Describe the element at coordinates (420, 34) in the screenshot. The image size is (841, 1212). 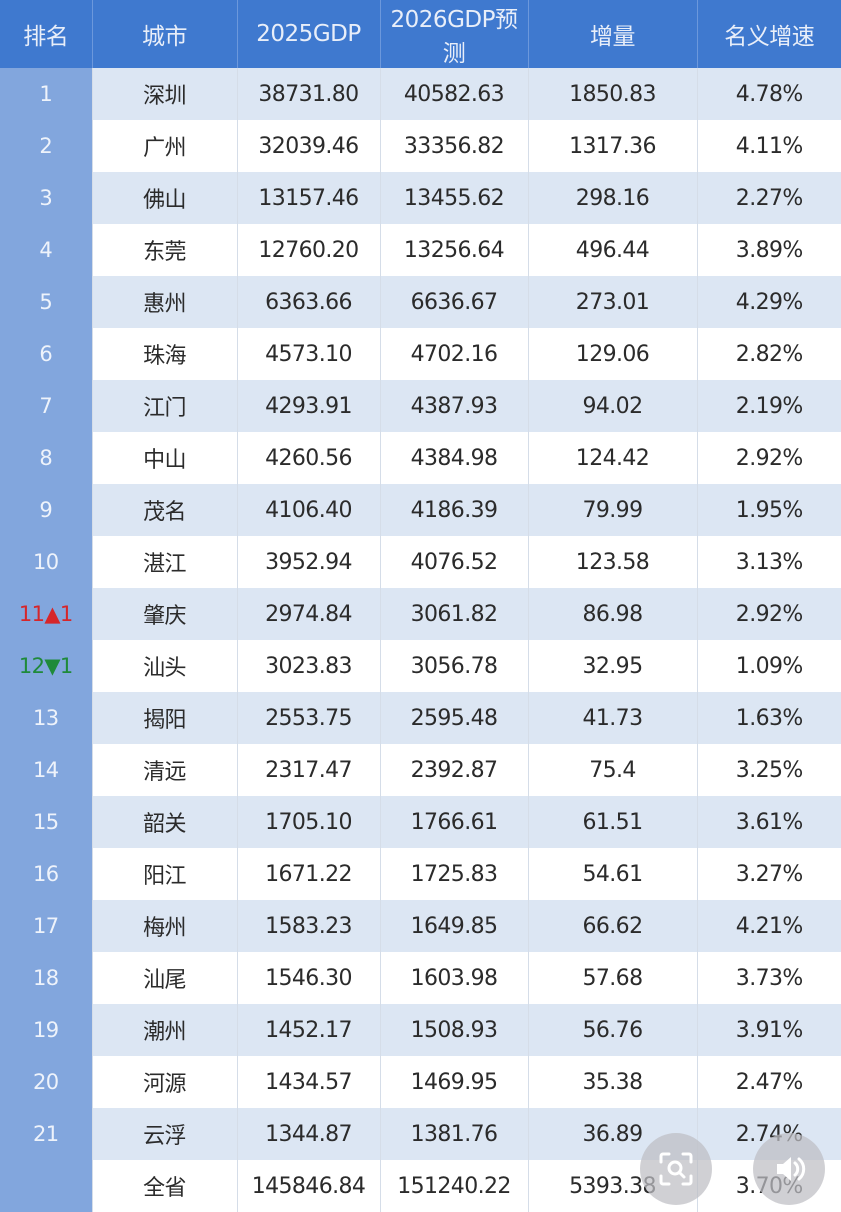
I see `table-header-row: 排名 城市 2025GDP 2026GDP预测 增量 名义增速` at that location.